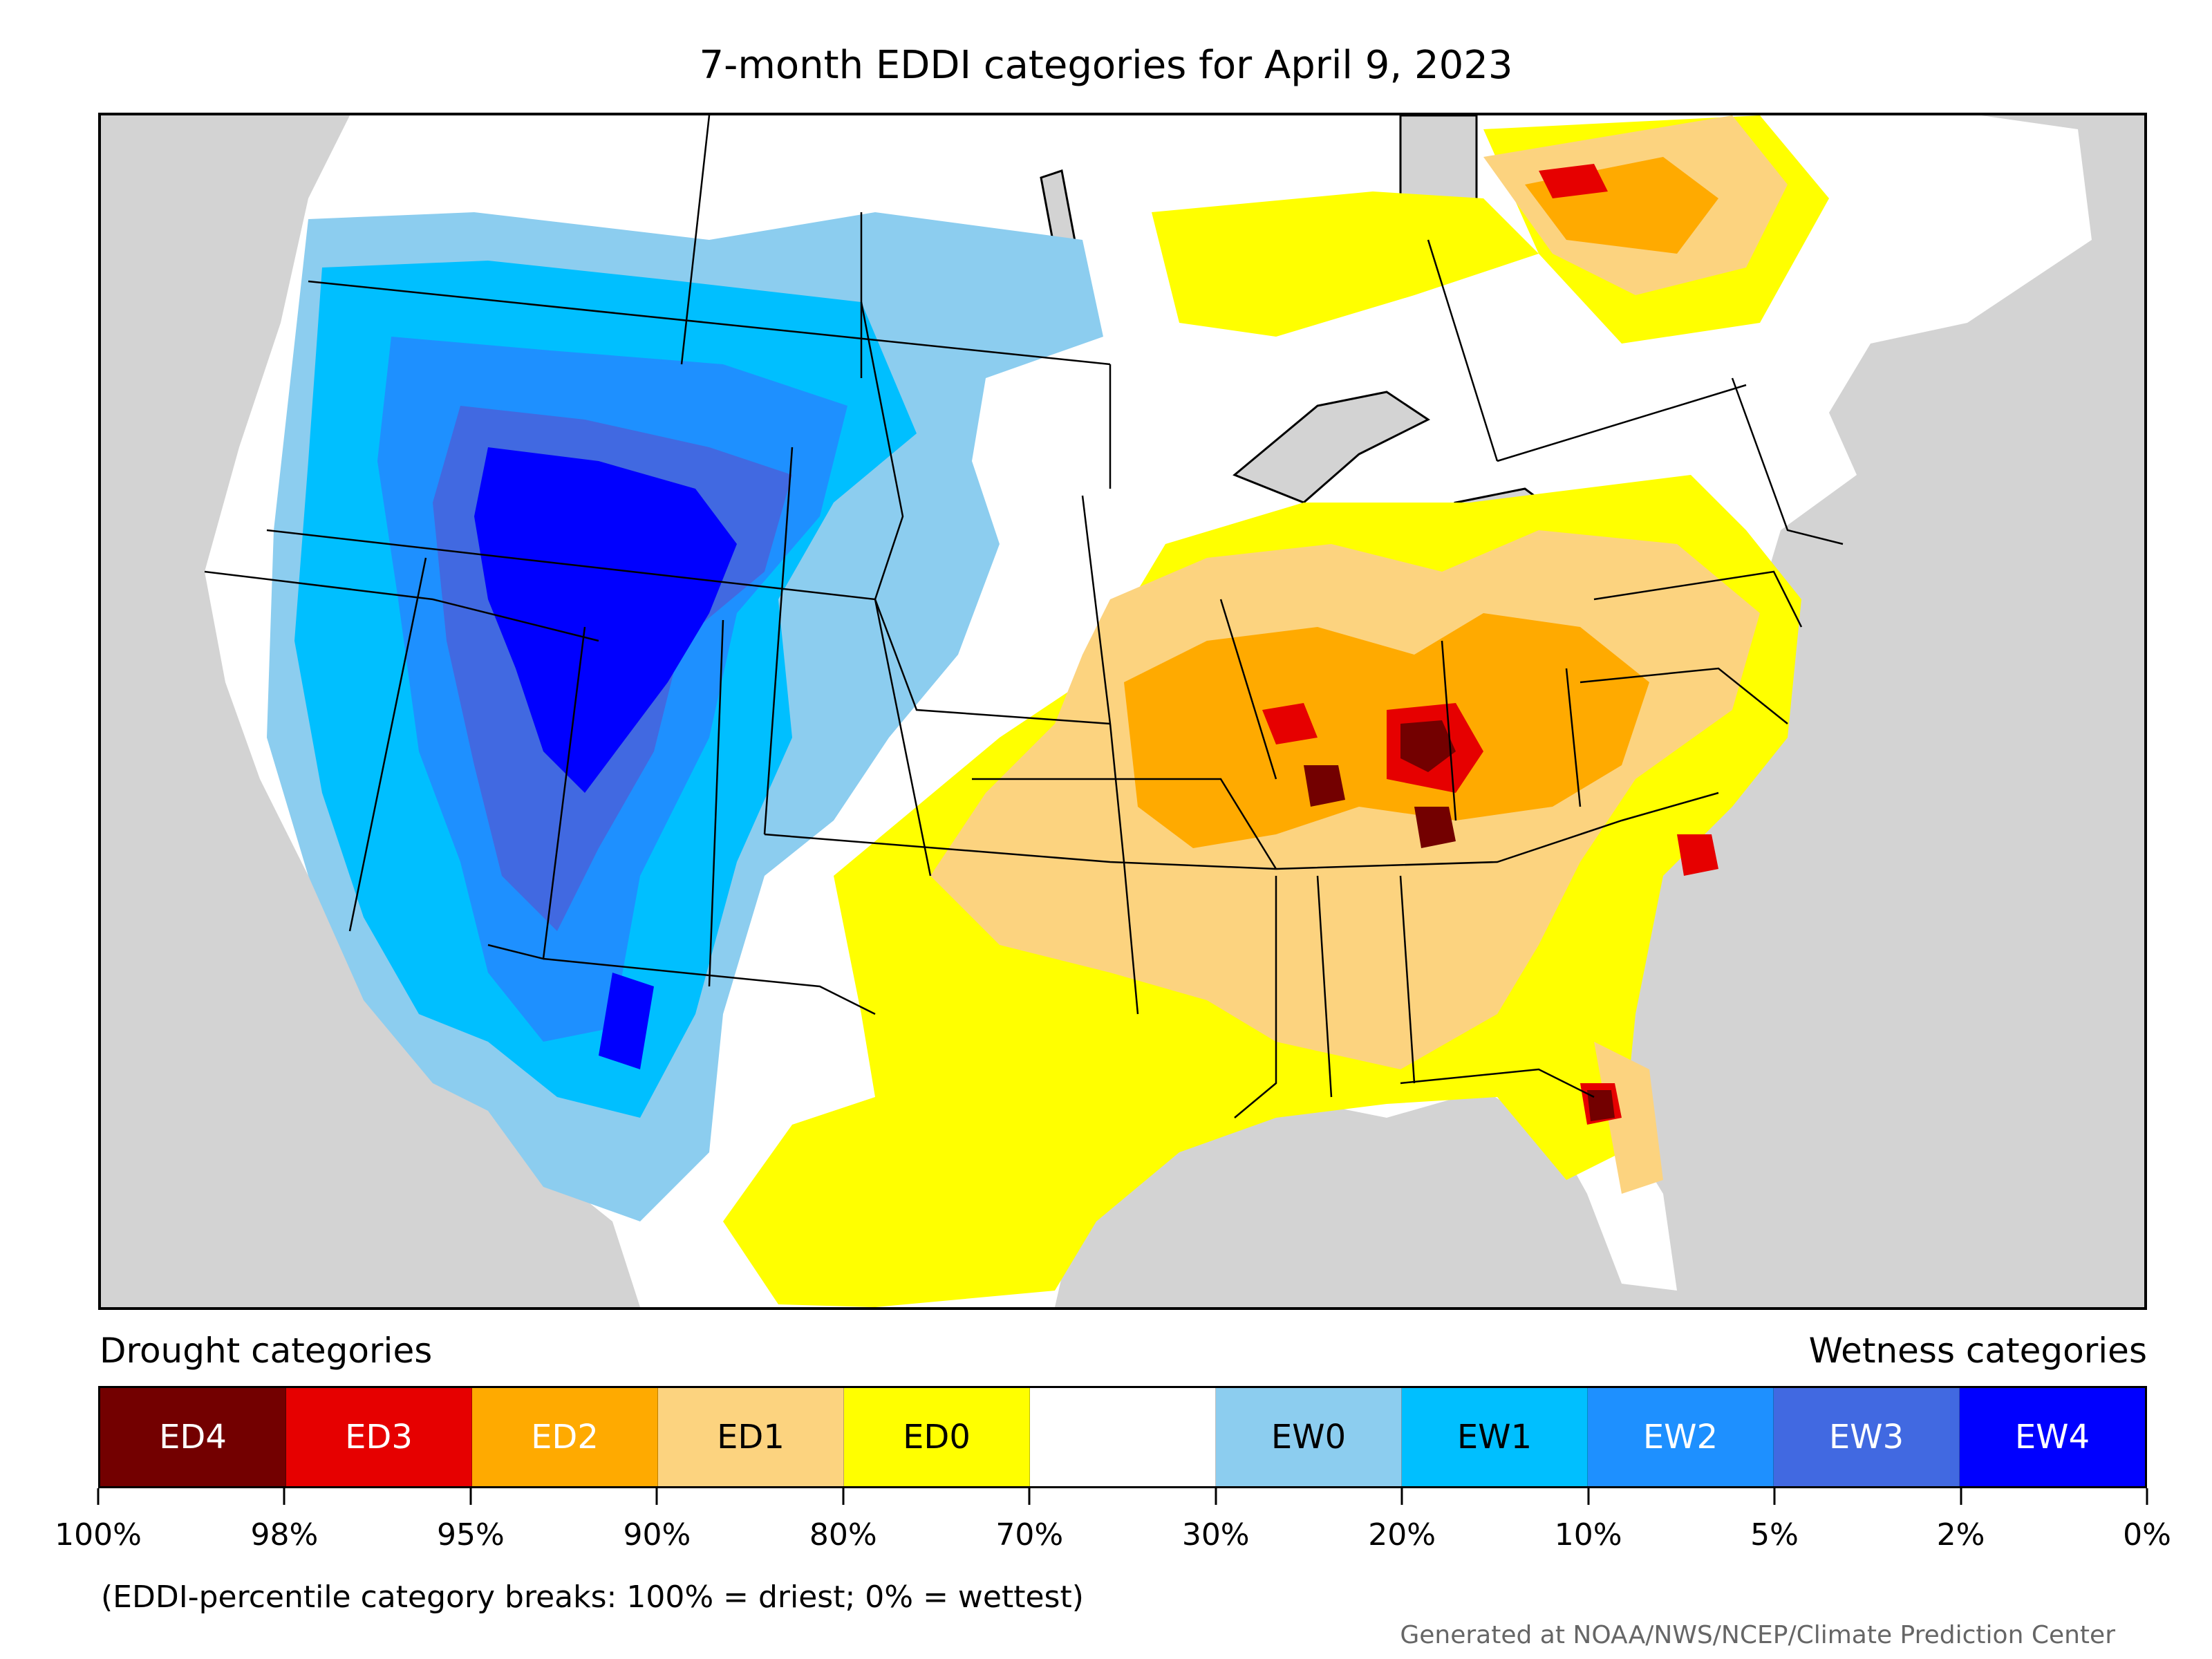  What do you see at coordinates (1588, 1535) in the screenshot?
I see `colorbar-tick-label: 10%` at bounding box center [1588, 1535].